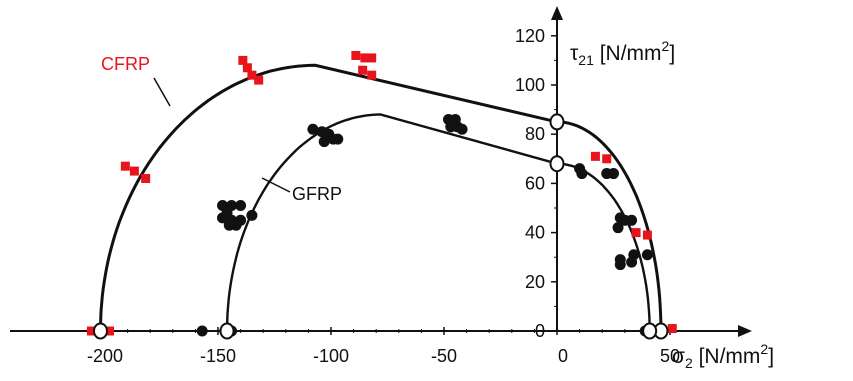 This screenshot has width=853, height=381. What do you see at coordinates (723, 356) in the screenshot?
I see `x-axis-title: σ2 [N/mm2]` at bounding box center [723, 356].